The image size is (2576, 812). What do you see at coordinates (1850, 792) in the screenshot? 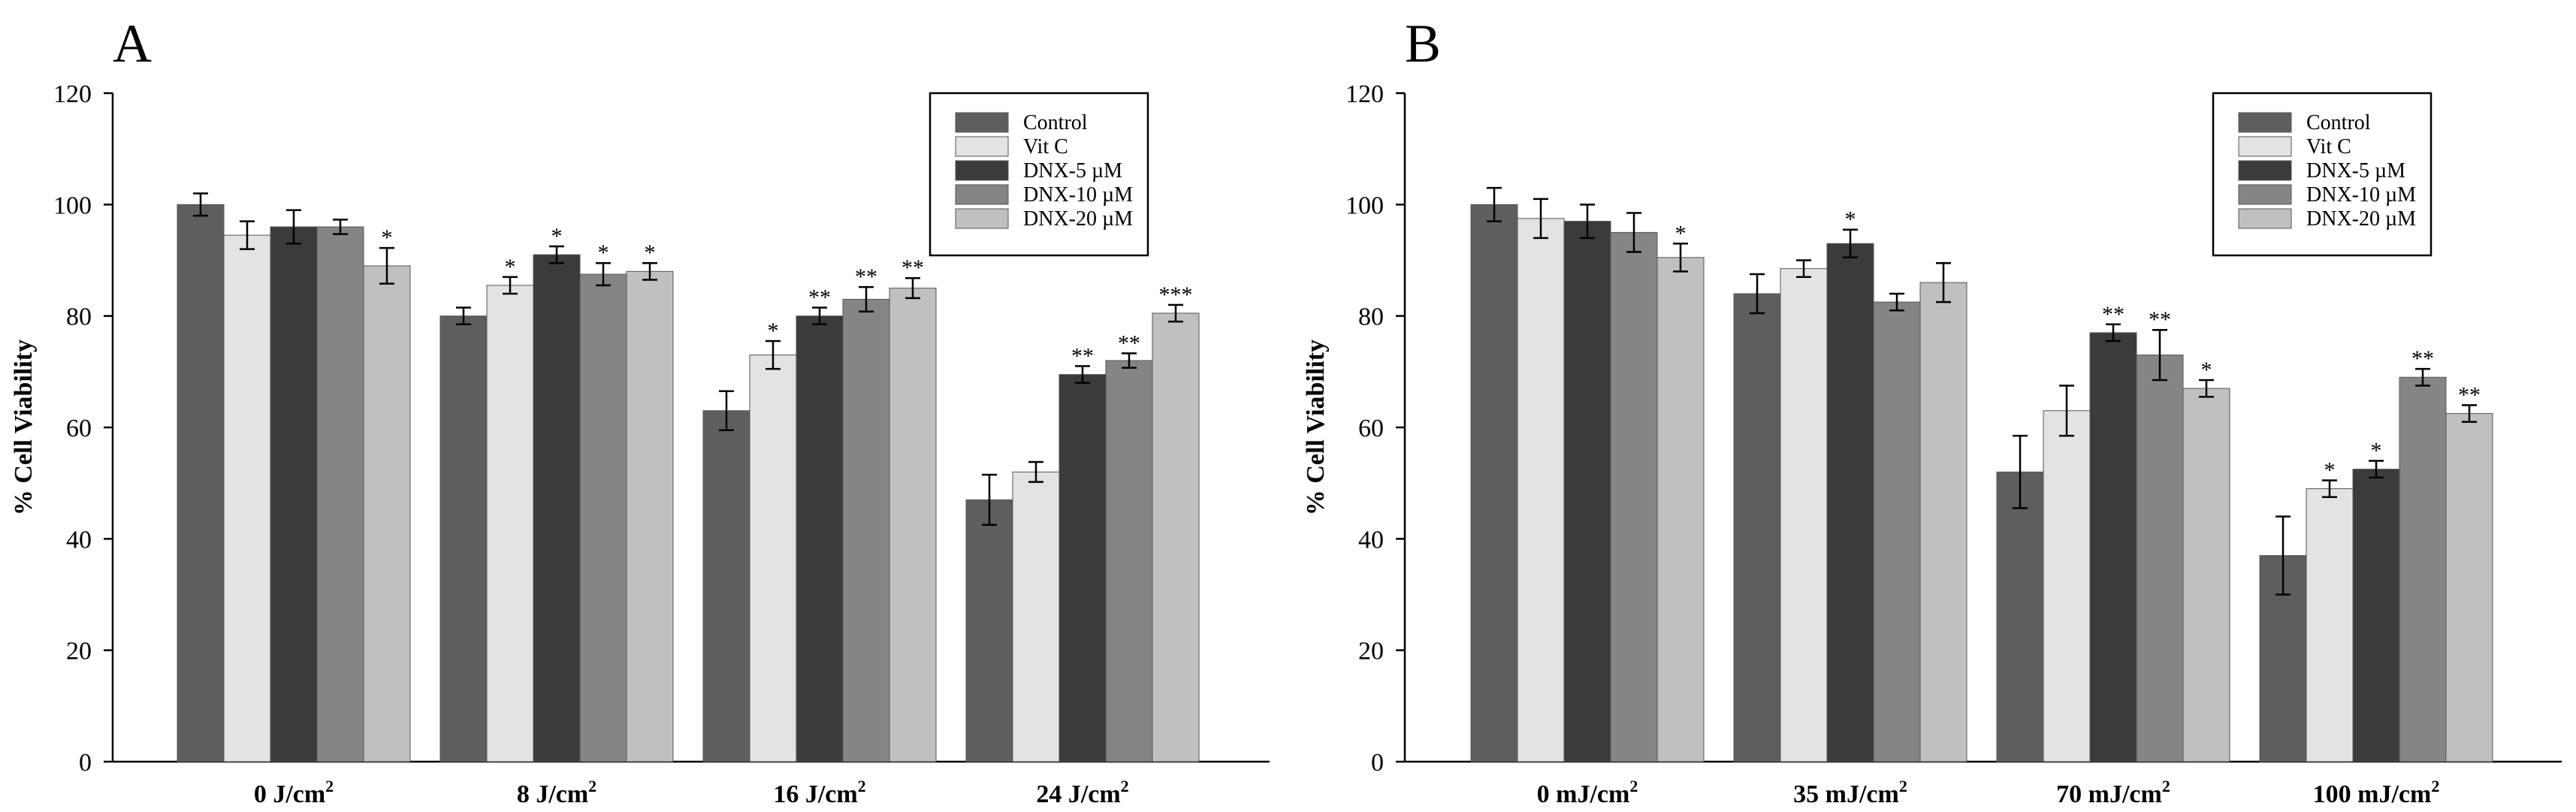
I see `category-label: 35 mJ/cm2` at bounding box center [1850, 792].